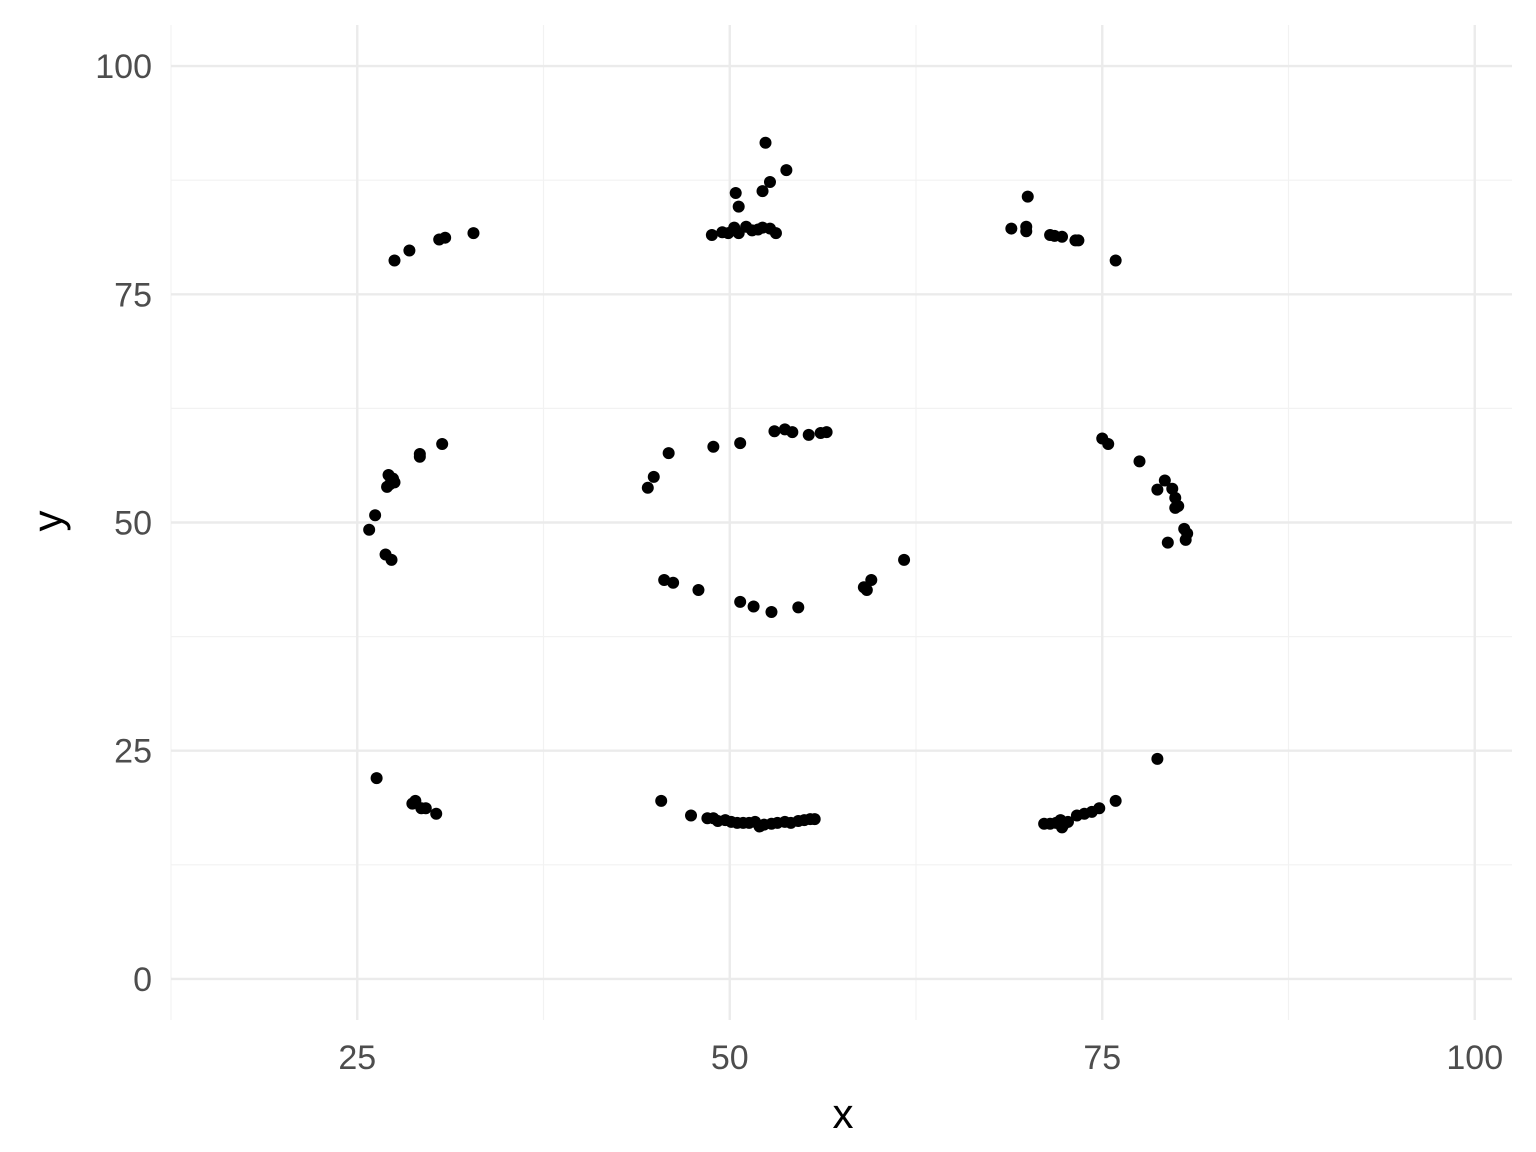 This screenshot has width=1536, height=1152. Describe the element at coordinates (1102, 1058) in the screenshot. I see `x-tick-label: 75` at that location.